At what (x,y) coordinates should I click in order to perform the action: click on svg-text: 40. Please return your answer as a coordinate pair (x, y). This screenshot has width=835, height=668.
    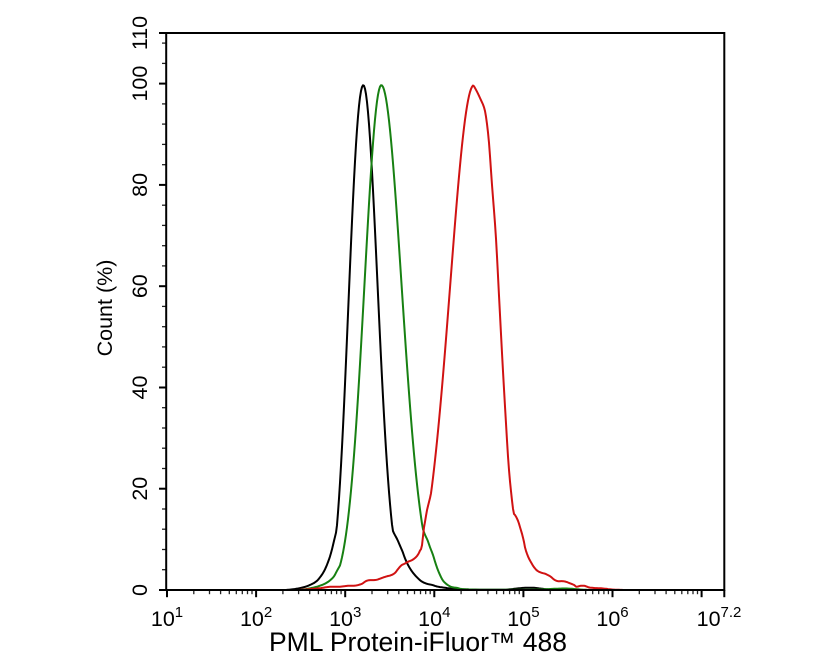
    Looking at the image, I should click on (140, 388).